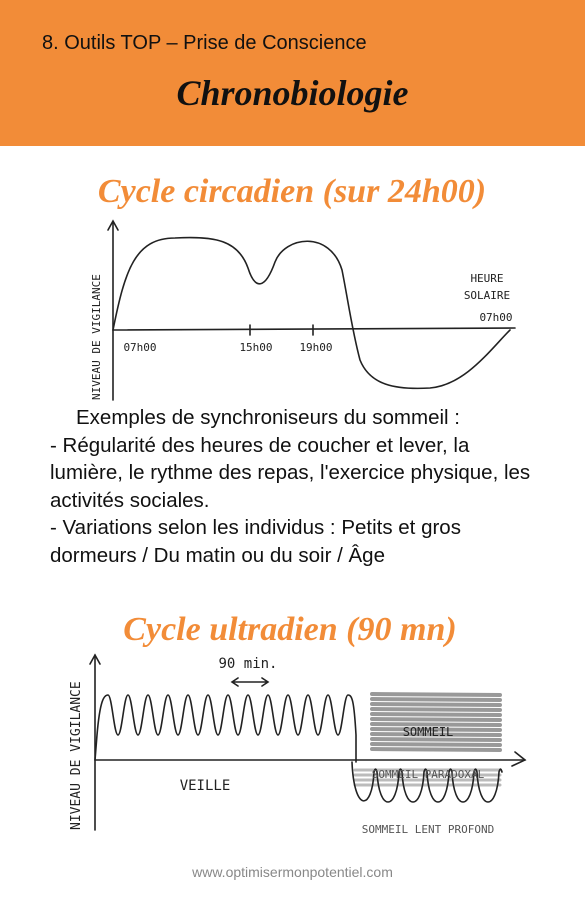  I want to click on x-label: SOLAIRE, so click(487, 295).